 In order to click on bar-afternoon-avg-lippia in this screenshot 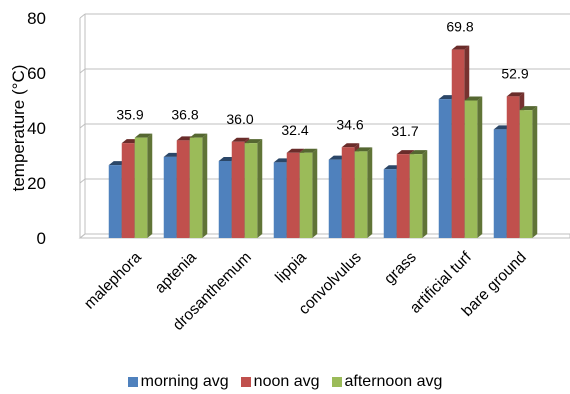, I will do `click(308, 193)`.